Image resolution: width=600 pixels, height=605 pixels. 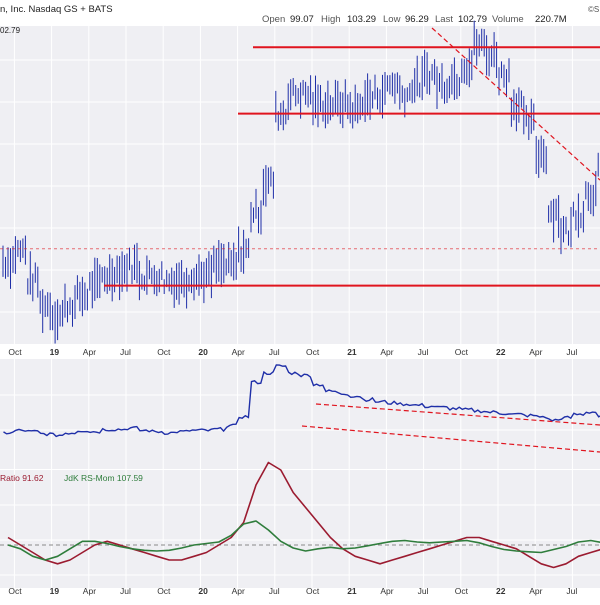 What do you see at coordinates (417, 19) in the screenshot?
I see `low-value: 96.29` at bounding box center [417, 19].